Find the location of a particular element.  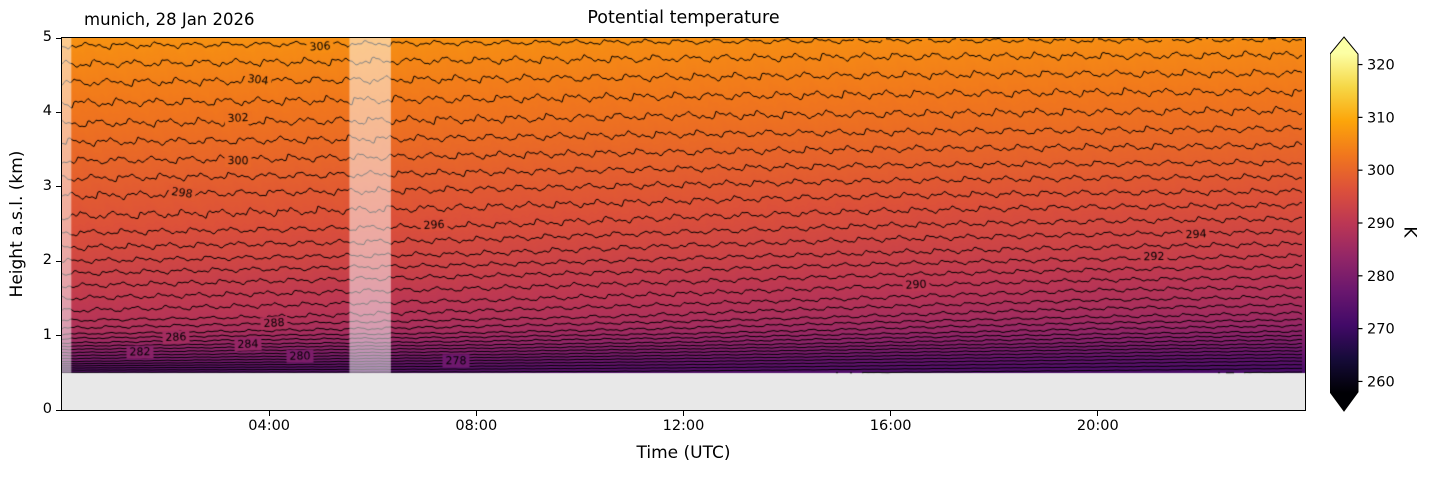

y-tick-label: 0 is located at coordinates (47, 409).